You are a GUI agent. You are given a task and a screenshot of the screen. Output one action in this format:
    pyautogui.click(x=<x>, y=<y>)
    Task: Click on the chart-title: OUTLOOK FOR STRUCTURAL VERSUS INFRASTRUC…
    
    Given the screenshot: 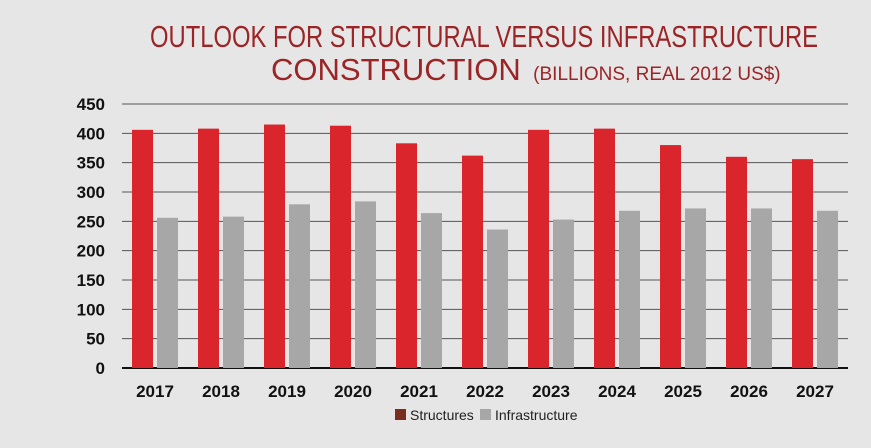 What is the action you would take?
    pyautogui.click(x=484, y=36)
    